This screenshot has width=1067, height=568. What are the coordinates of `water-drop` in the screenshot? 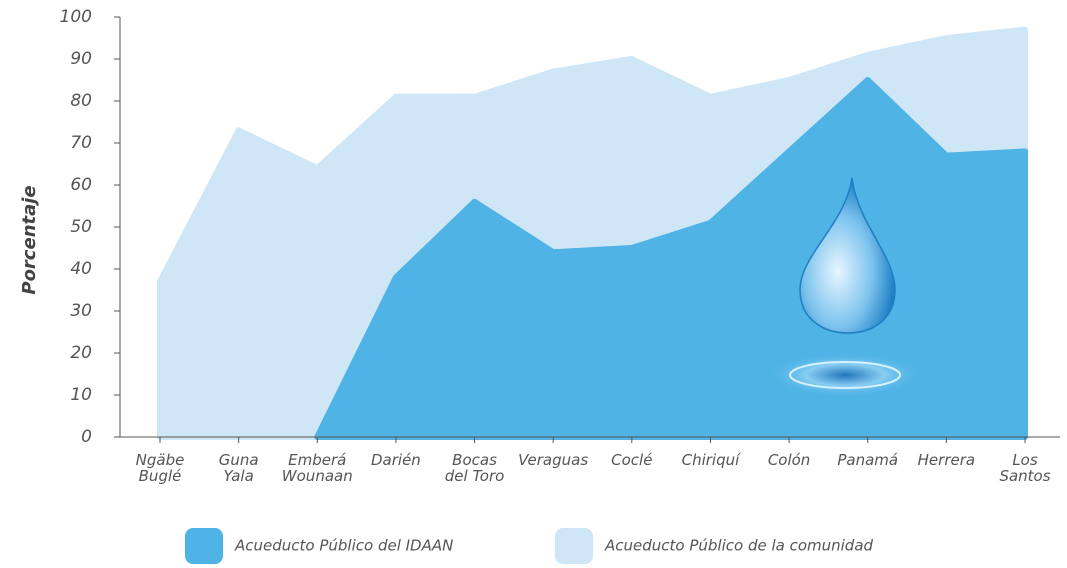 It's located at (845, 287).